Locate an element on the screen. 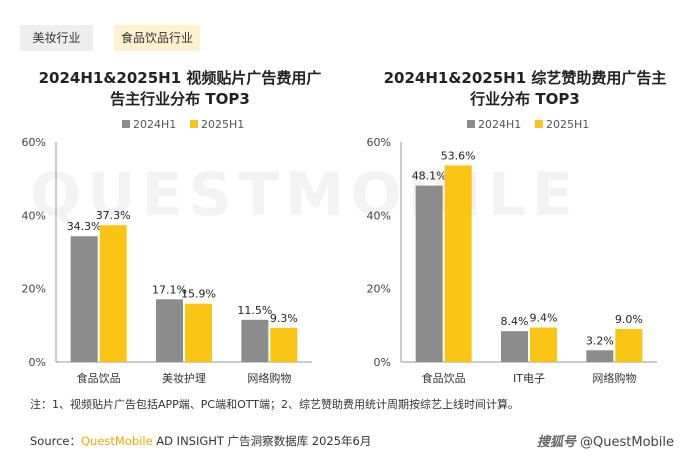 The width and height of the screenshot is (690, 460). source-brand: QuestMobile is located at coordinates (117, 441).